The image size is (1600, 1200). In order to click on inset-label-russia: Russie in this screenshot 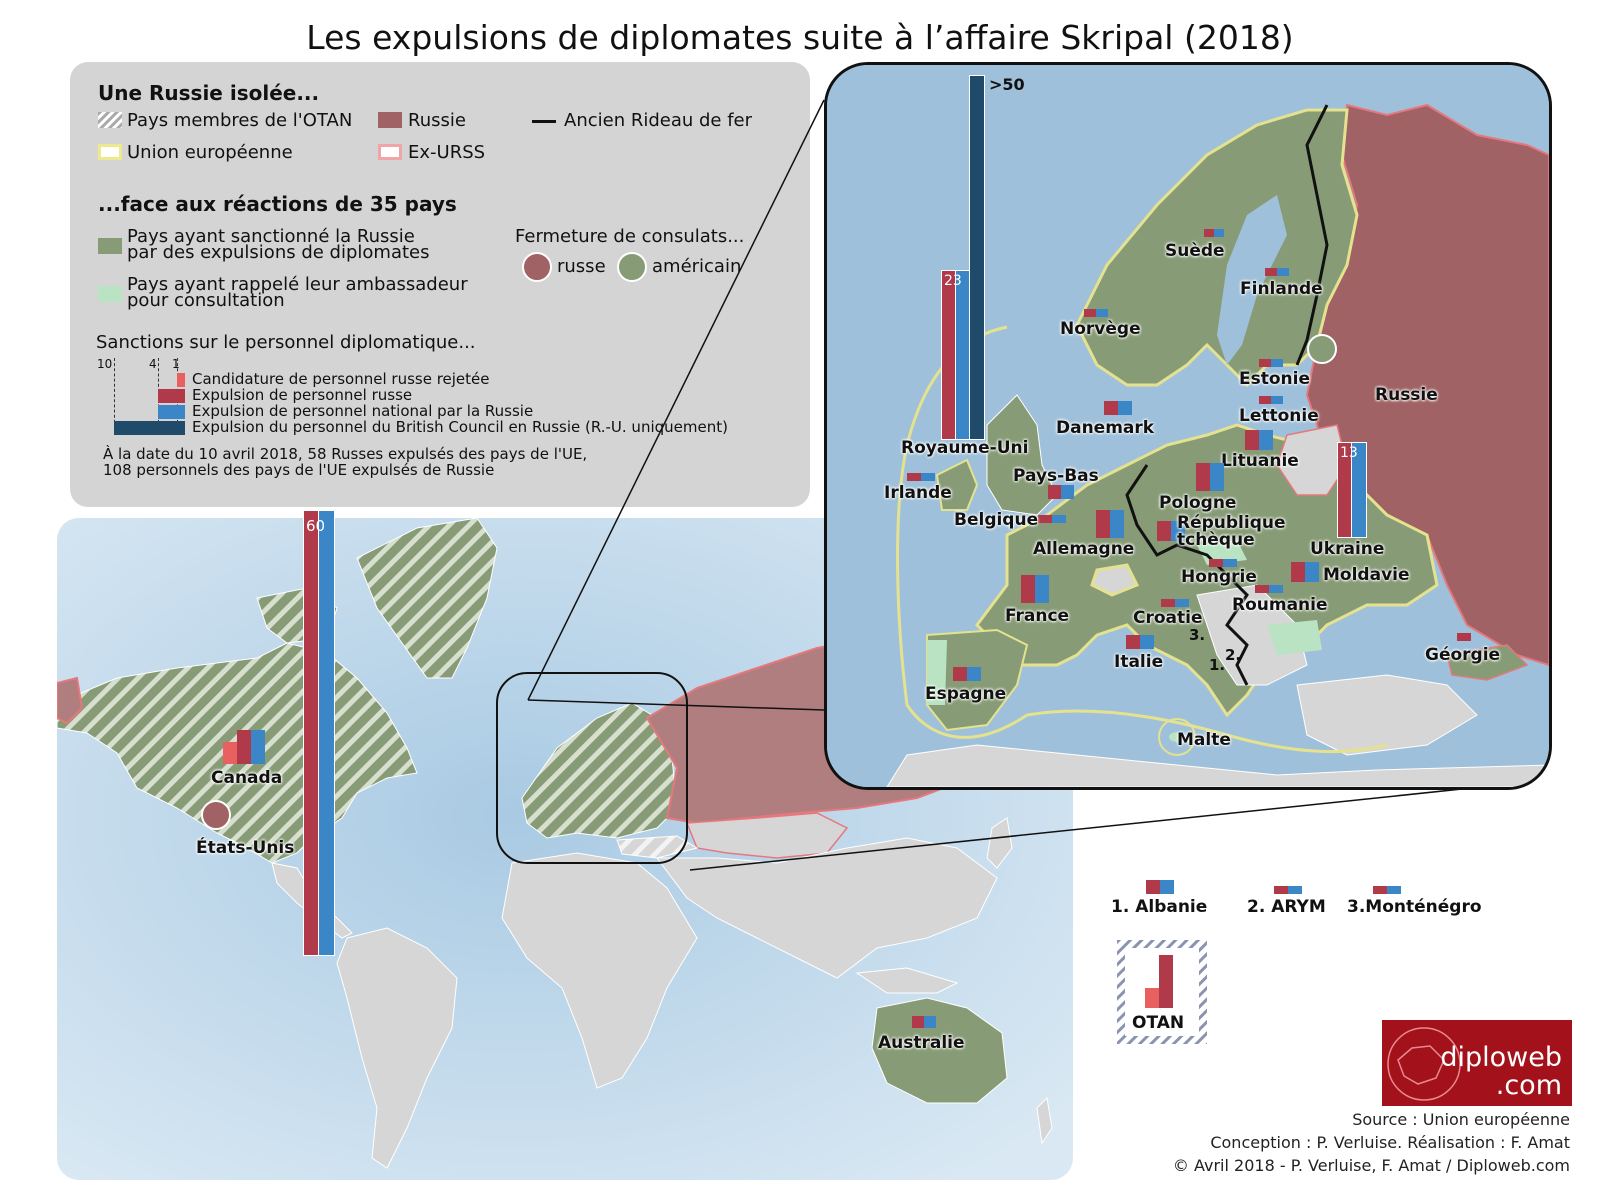, I will do `click(1406, 395)`.